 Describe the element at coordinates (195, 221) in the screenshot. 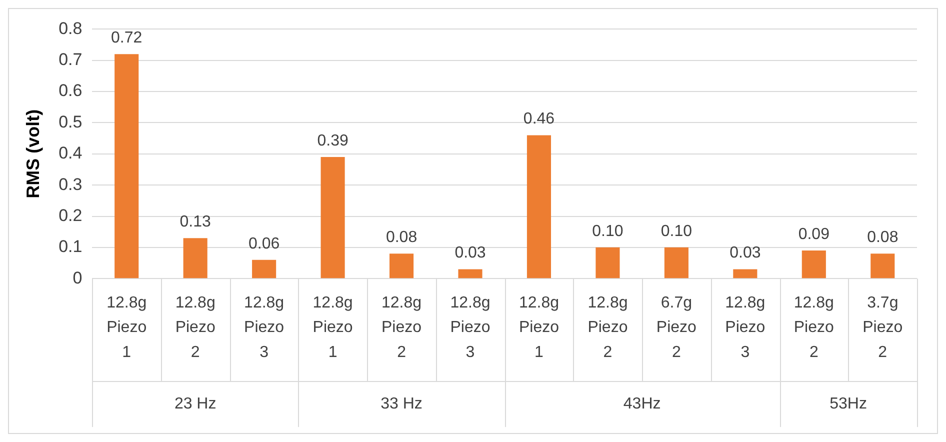

I see `data-label: 0.13` at that location.